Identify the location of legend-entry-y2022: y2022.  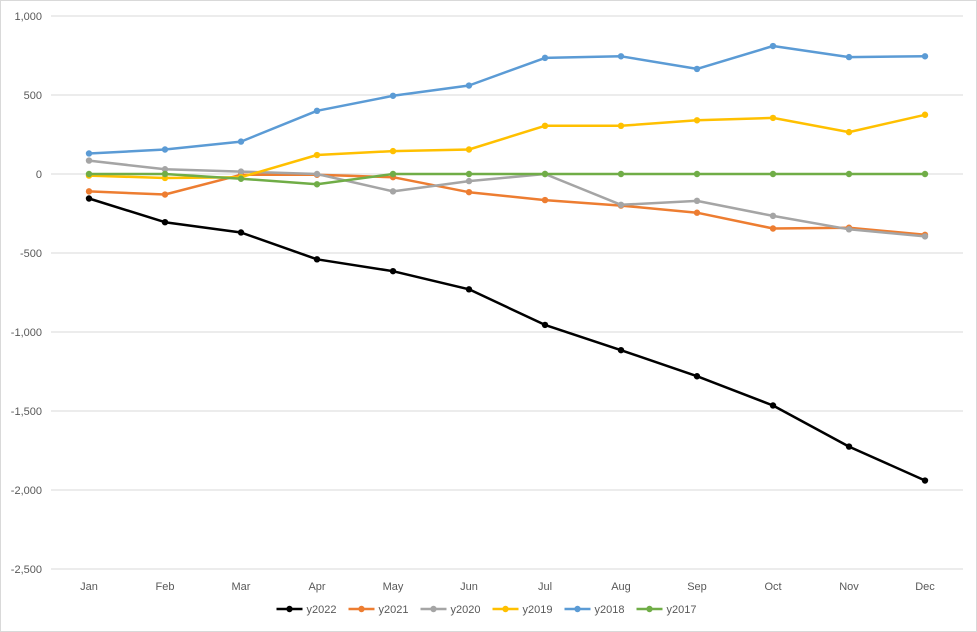
(306, 610).